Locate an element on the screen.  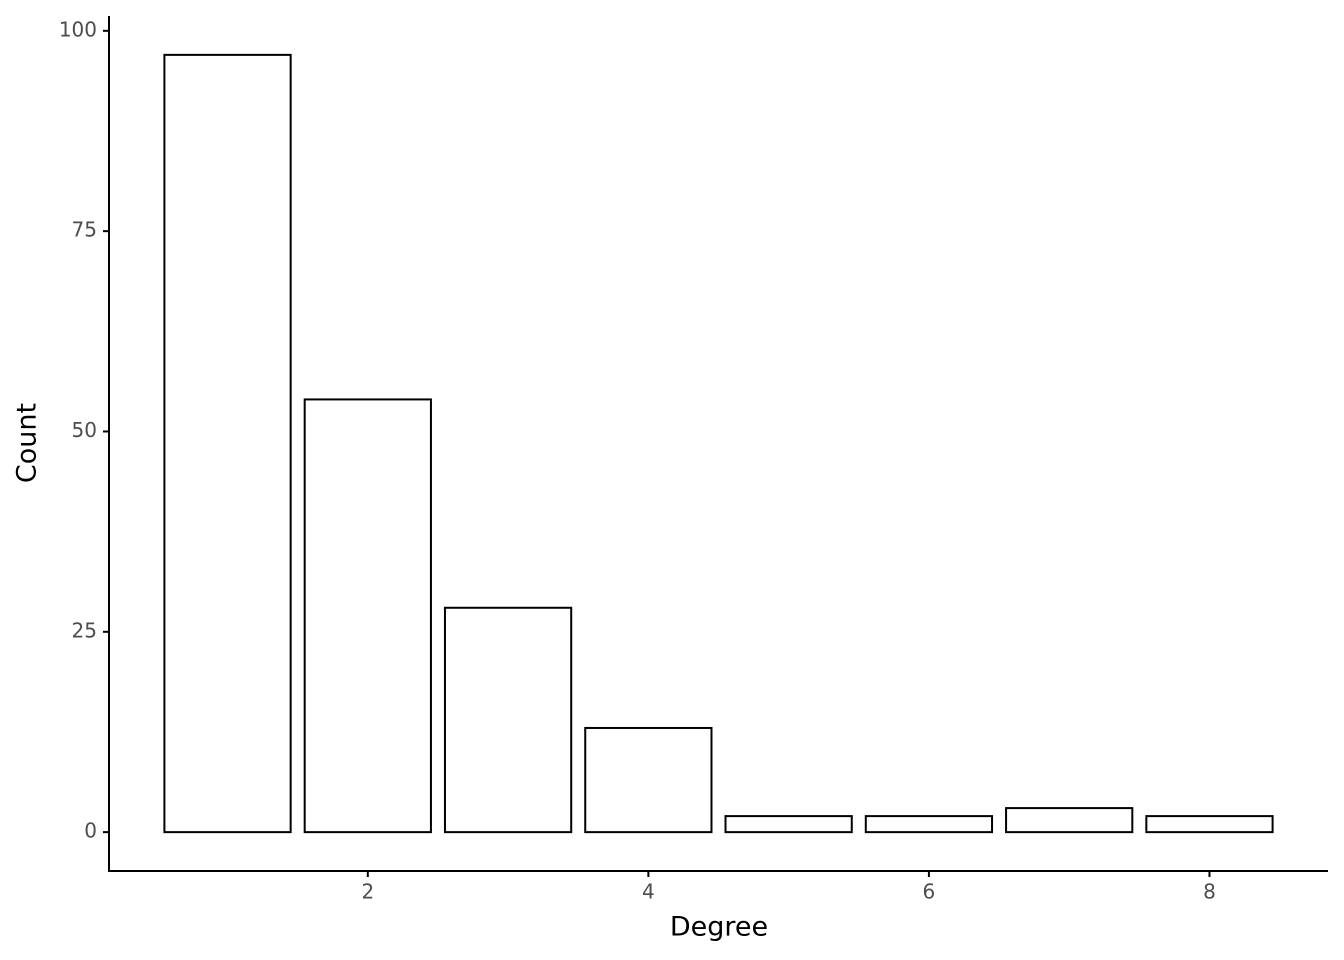
y-tick-label: 0 is located at coordinates (90, 831).